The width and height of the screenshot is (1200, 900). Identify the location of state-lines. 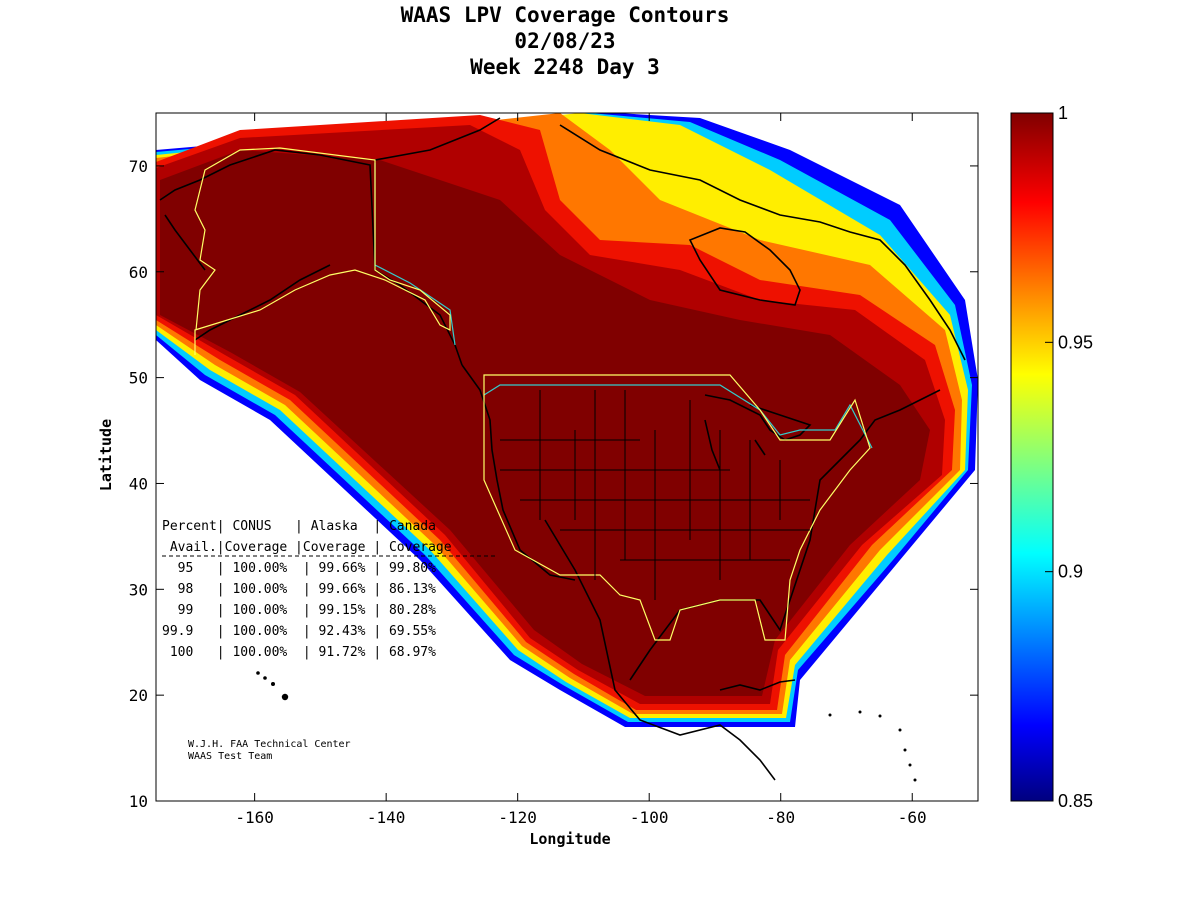
(655, 495).